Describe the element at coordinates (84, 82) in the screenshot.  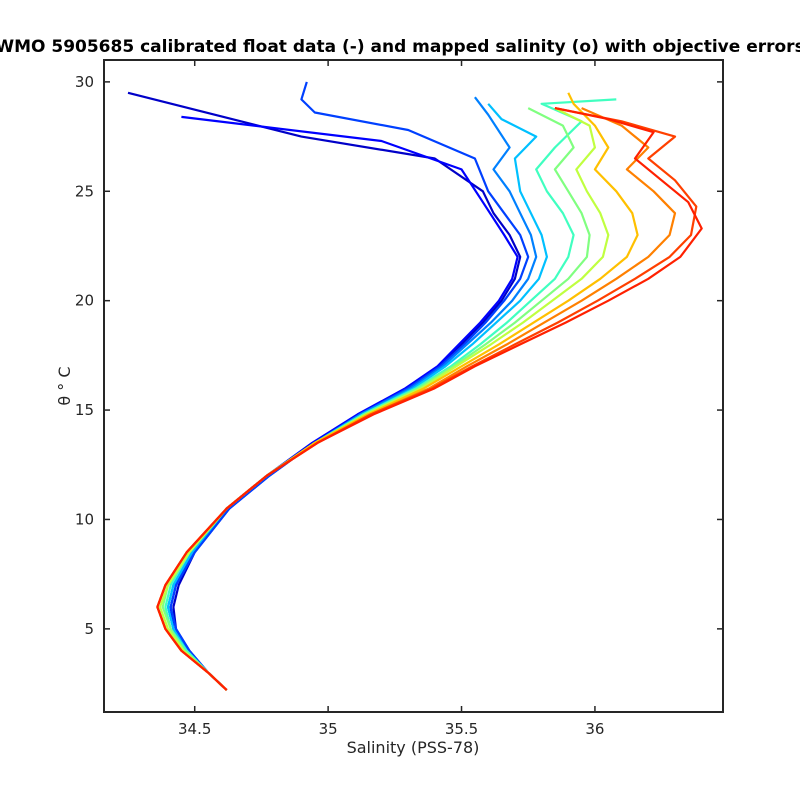
I see `y-tick-label: 30` at that location.